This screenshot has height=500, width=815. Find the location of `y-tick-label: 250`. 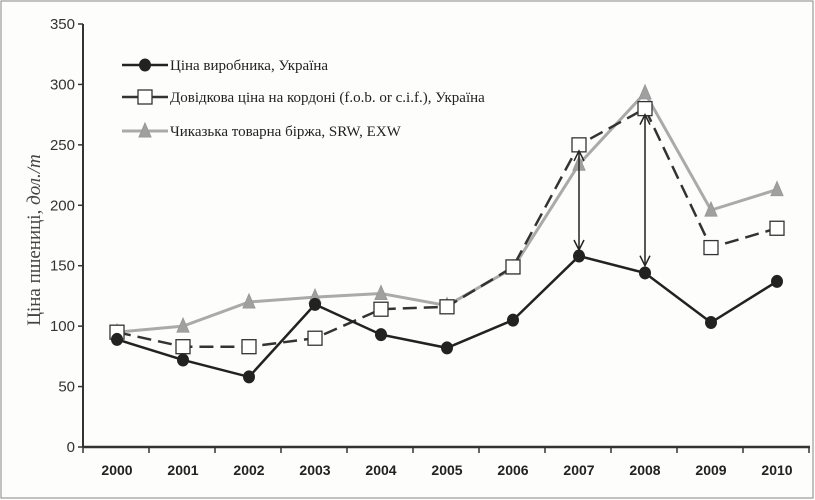

y-tick-label: 250 is located at coordinates (62, 145).